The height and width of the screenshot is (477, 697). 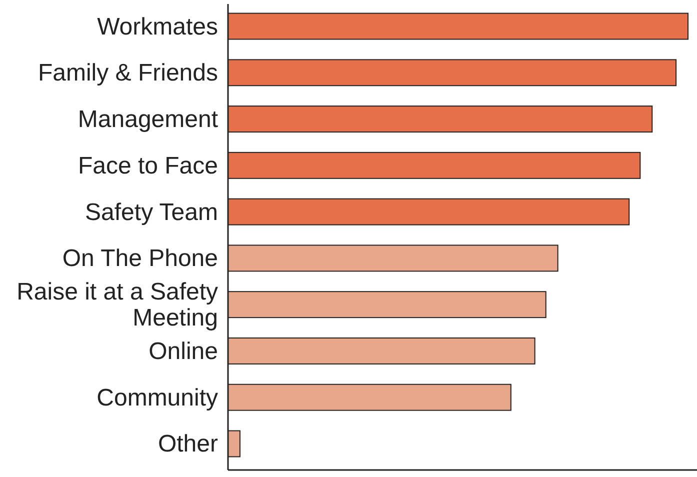 I want to click on y-tick-label: Family & Friends, so click(x=128, y=73).